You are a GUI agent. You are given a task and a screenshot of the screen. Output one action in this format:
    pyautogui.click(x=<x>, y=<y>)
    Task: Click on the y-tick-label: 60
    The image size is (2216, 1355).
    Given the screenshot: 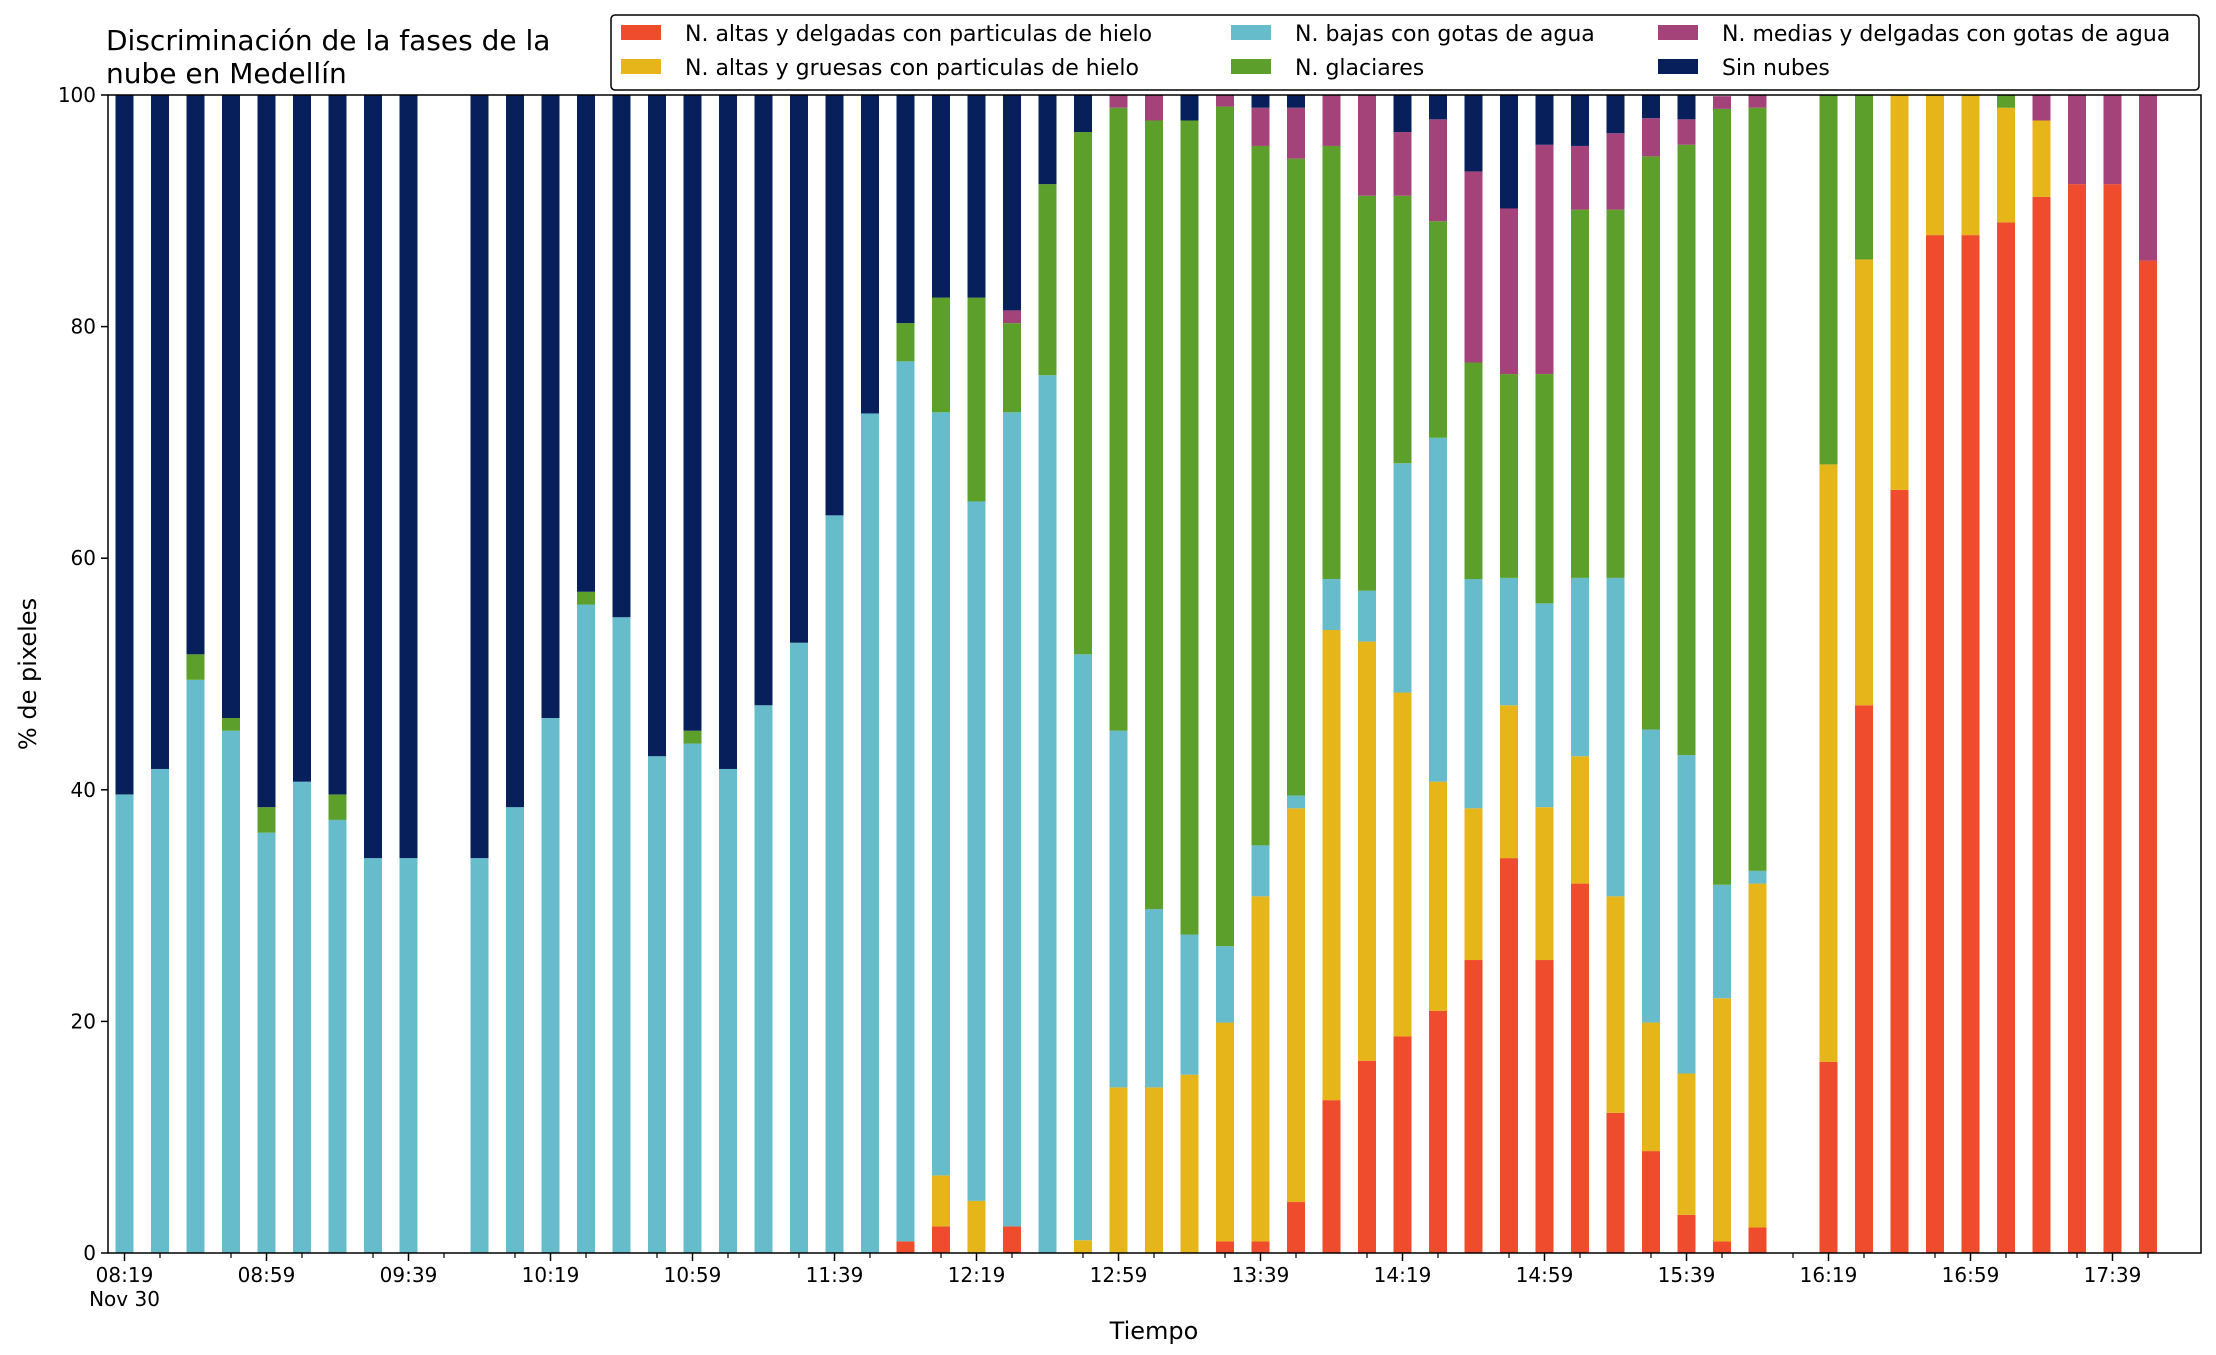 What is the action you would take?
    pyautogui.click(x=83, y=558)
    